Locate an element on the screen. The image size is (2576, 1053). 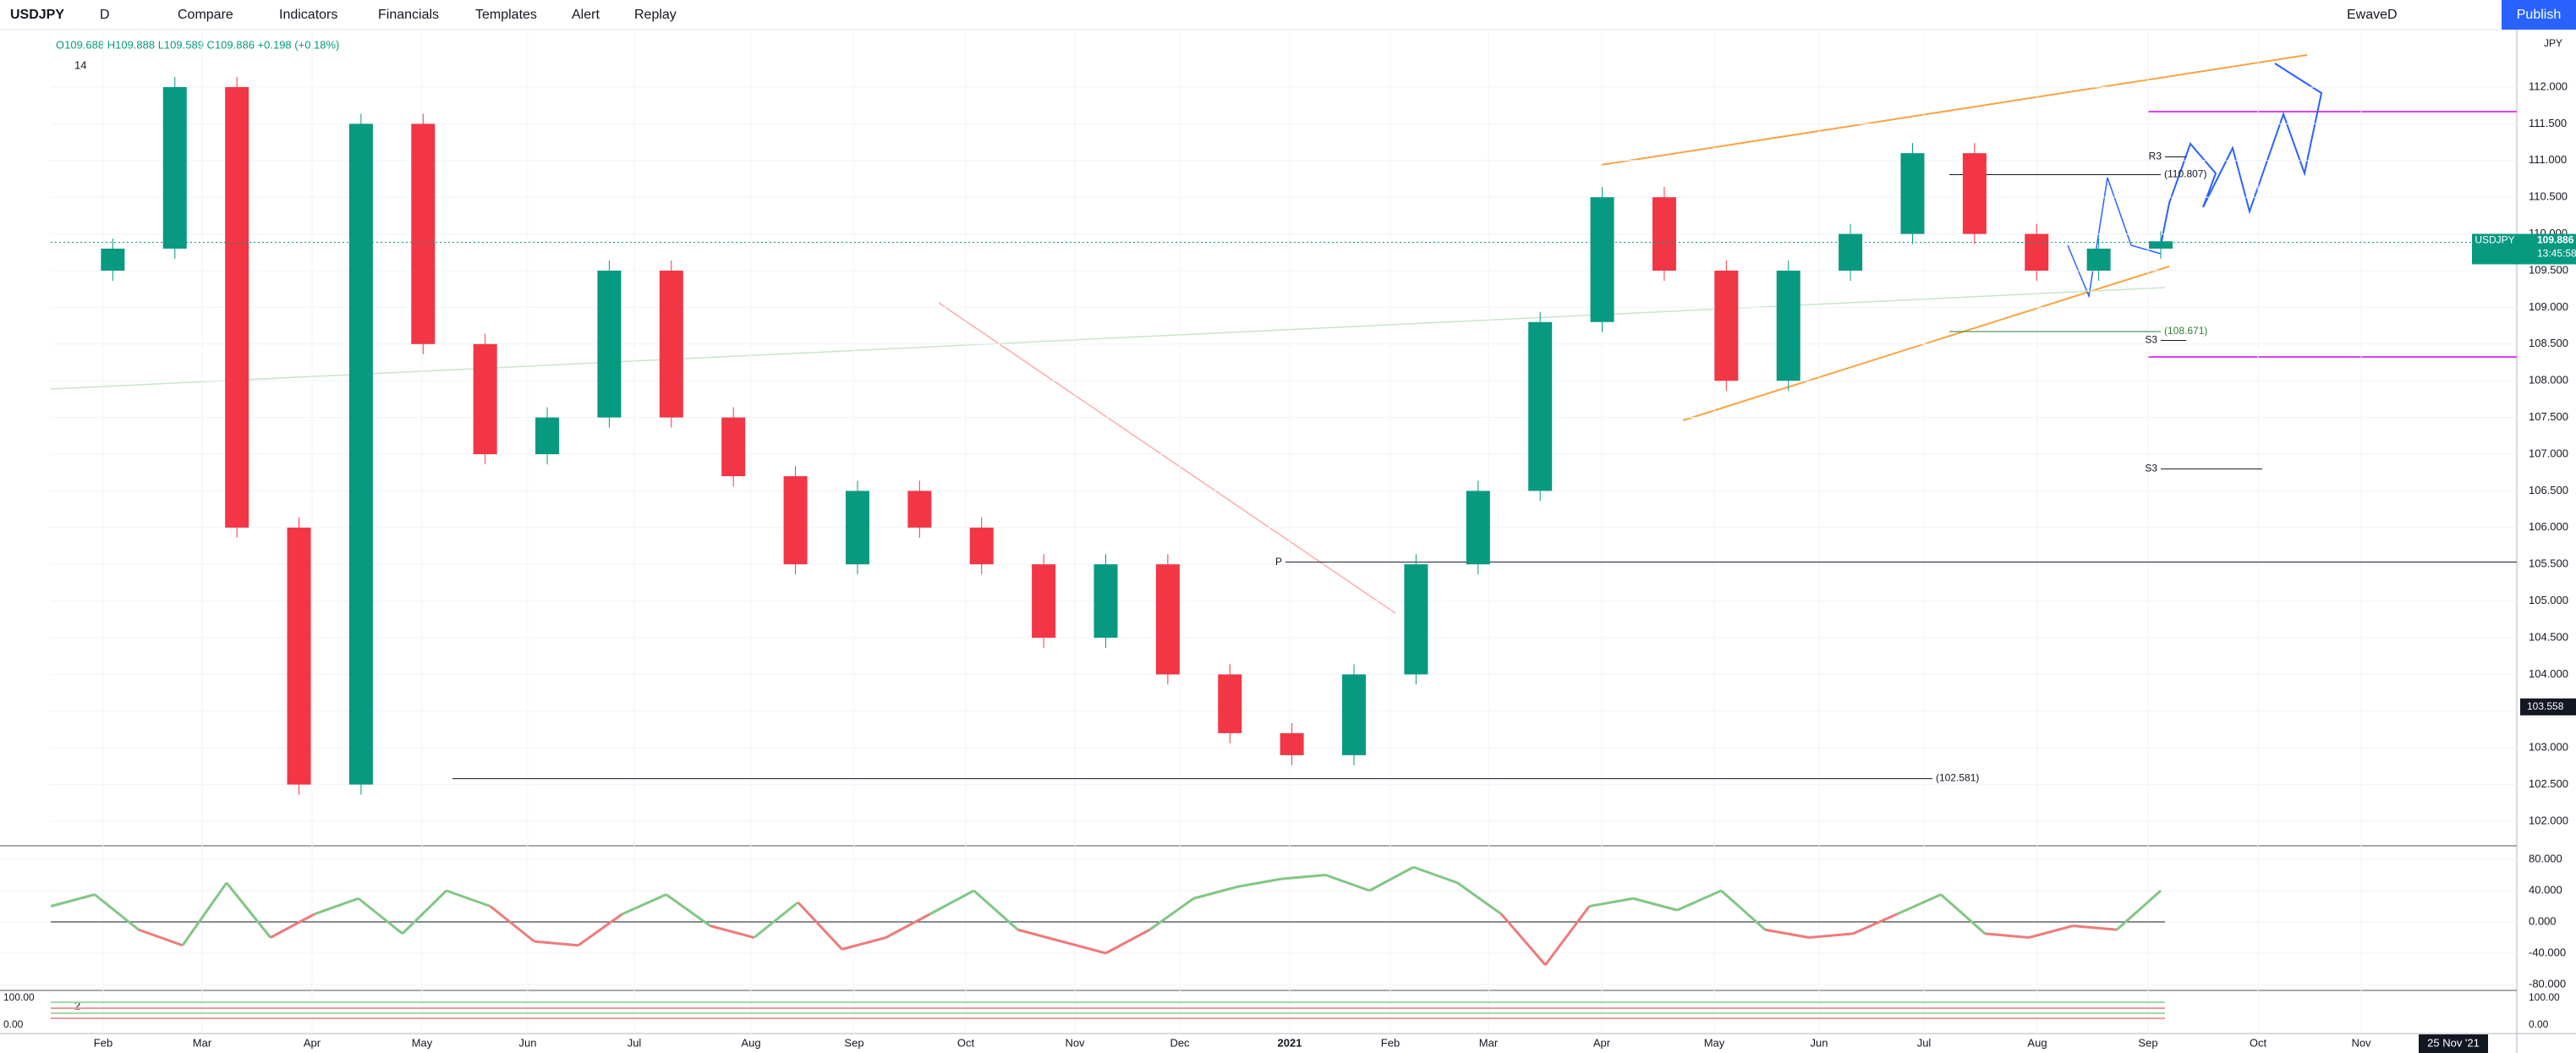
price-tick-label: 106.500 is located at coordinates (2548, 490).